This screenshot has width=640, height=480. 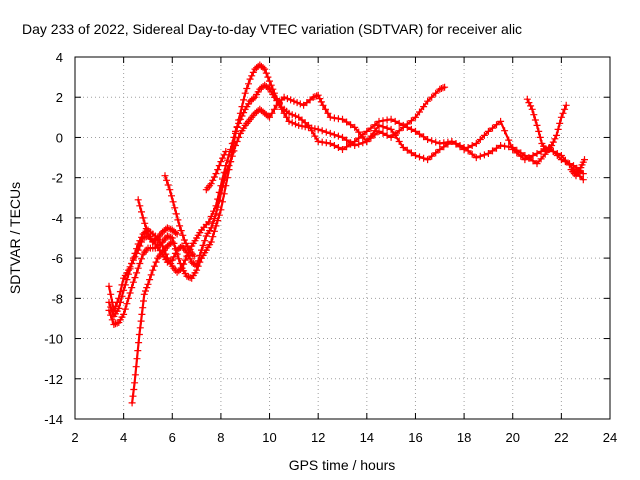 I want to click on x-tick-label: 8, so click(x=220, y=437).